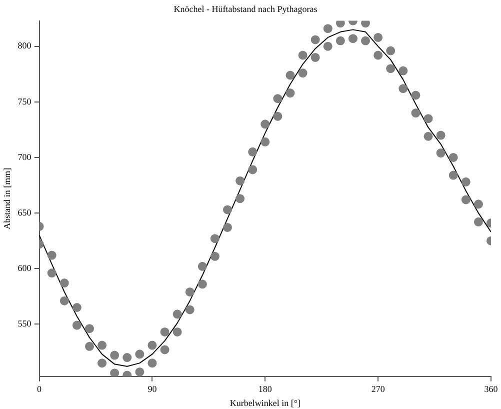 The image size is (501, 409). What do you see at coordinates (265, 403) in the screenshot?
I see `x-axis-title: Kurbelwinkel in [°]` at bounding box center [265, 403].